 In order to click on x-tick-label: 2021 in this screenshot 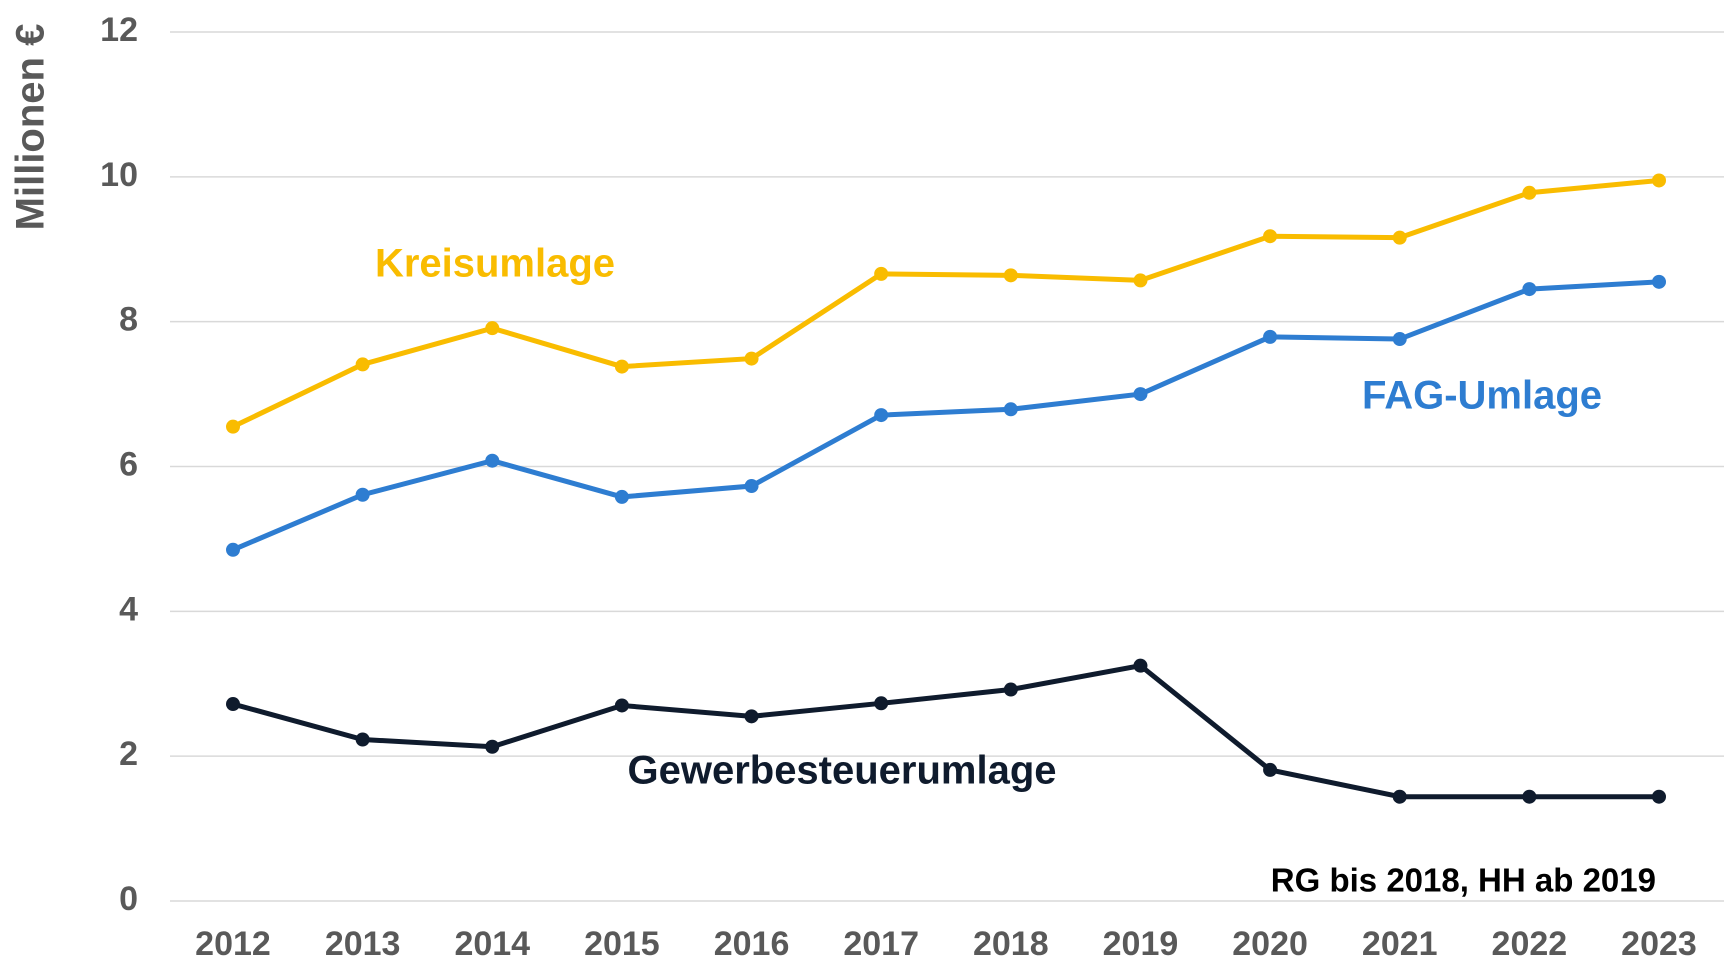, I will do `click(1400, 944)`.